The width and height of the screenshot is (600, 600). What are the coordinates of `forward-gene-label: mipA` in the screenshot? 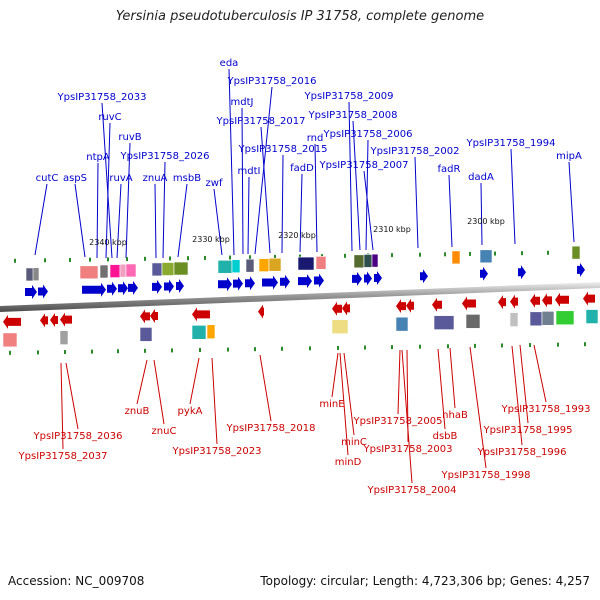 It's located at (569, 156).